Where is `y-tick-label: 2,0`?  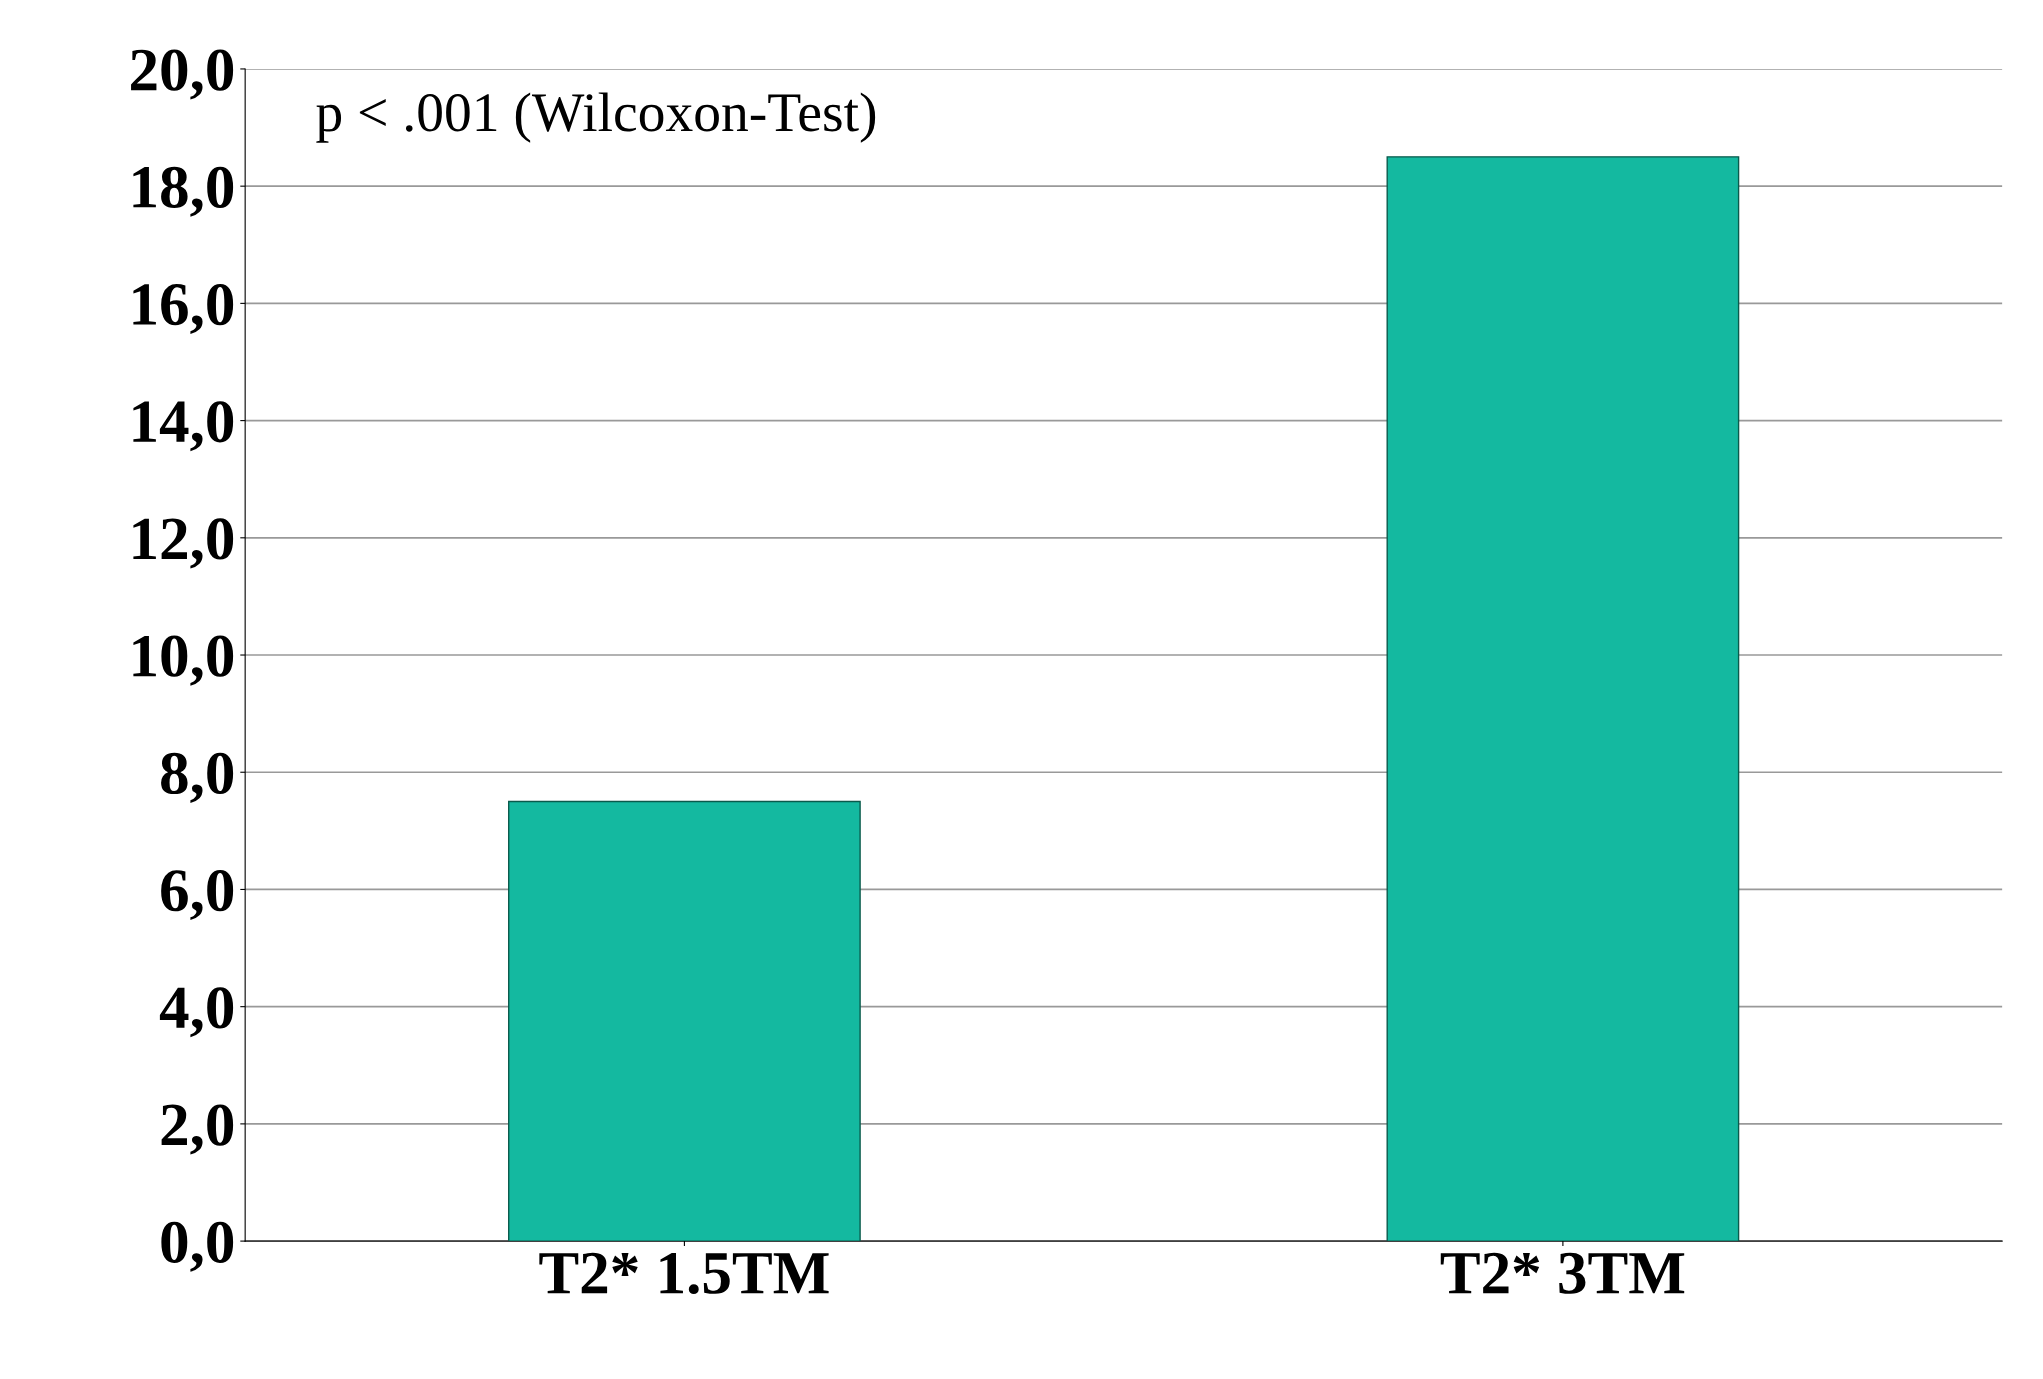 y-tick-label: 2,0 is located at coordinates (197, 1129).